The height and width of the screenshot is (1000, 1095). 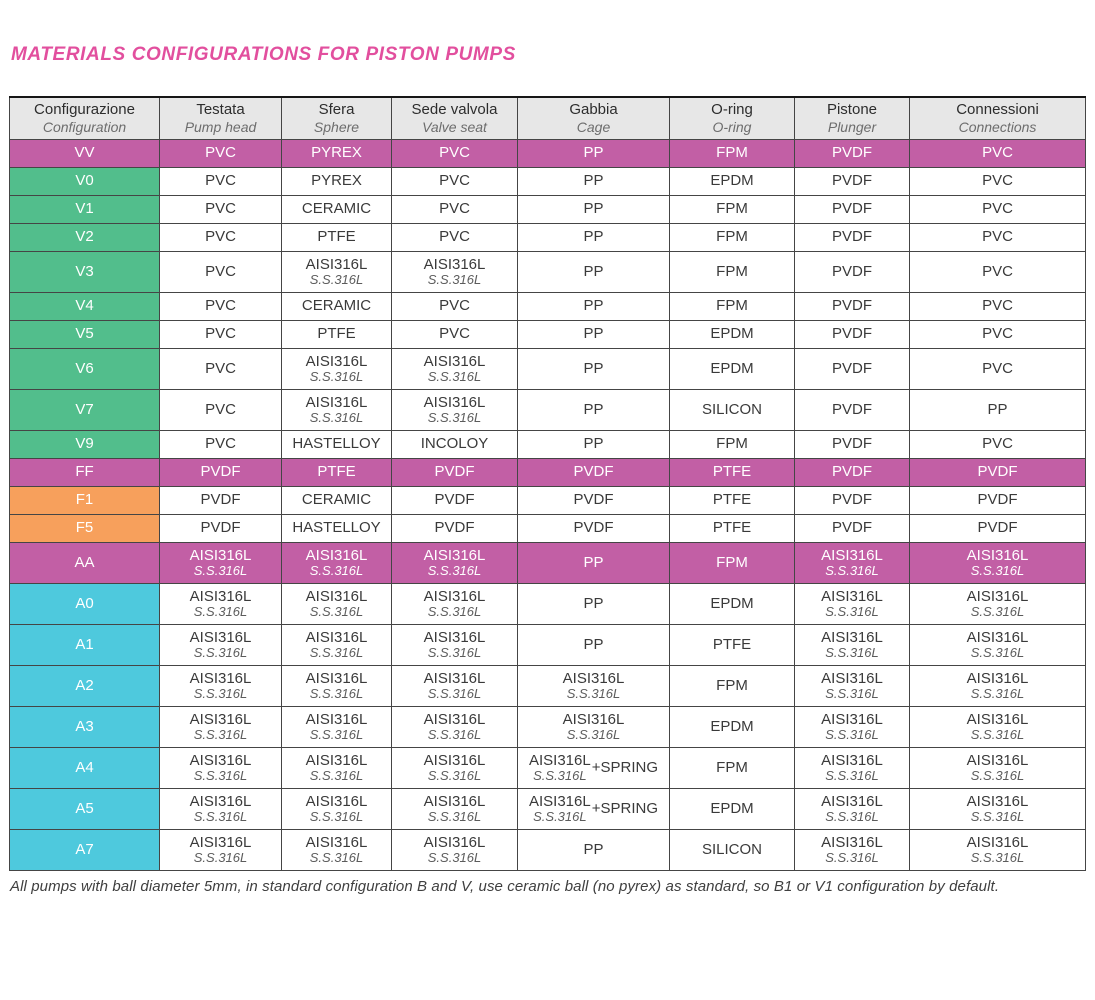 What do you see at coordinates (84, 849) in the screenshot?
I see `config-code-cell-a7: A7` at bounding box center [84, 849].